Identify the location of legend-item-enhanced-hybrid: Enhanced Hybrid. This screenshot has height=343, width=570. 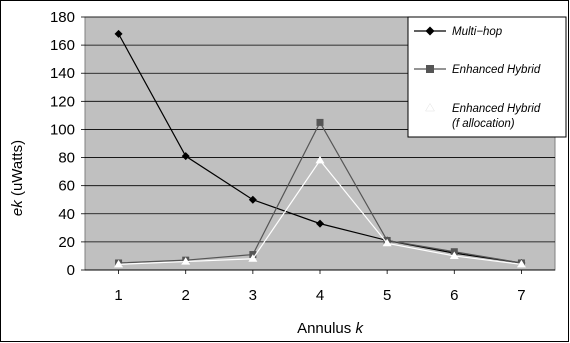
(477, 70).